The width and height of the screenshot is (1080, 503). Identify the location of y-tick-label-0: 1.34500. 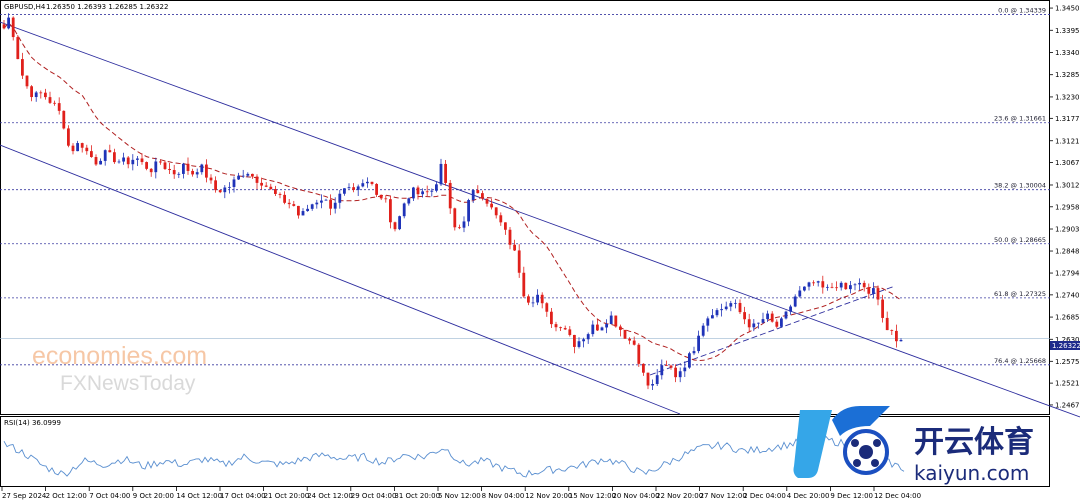
(1067, 9).